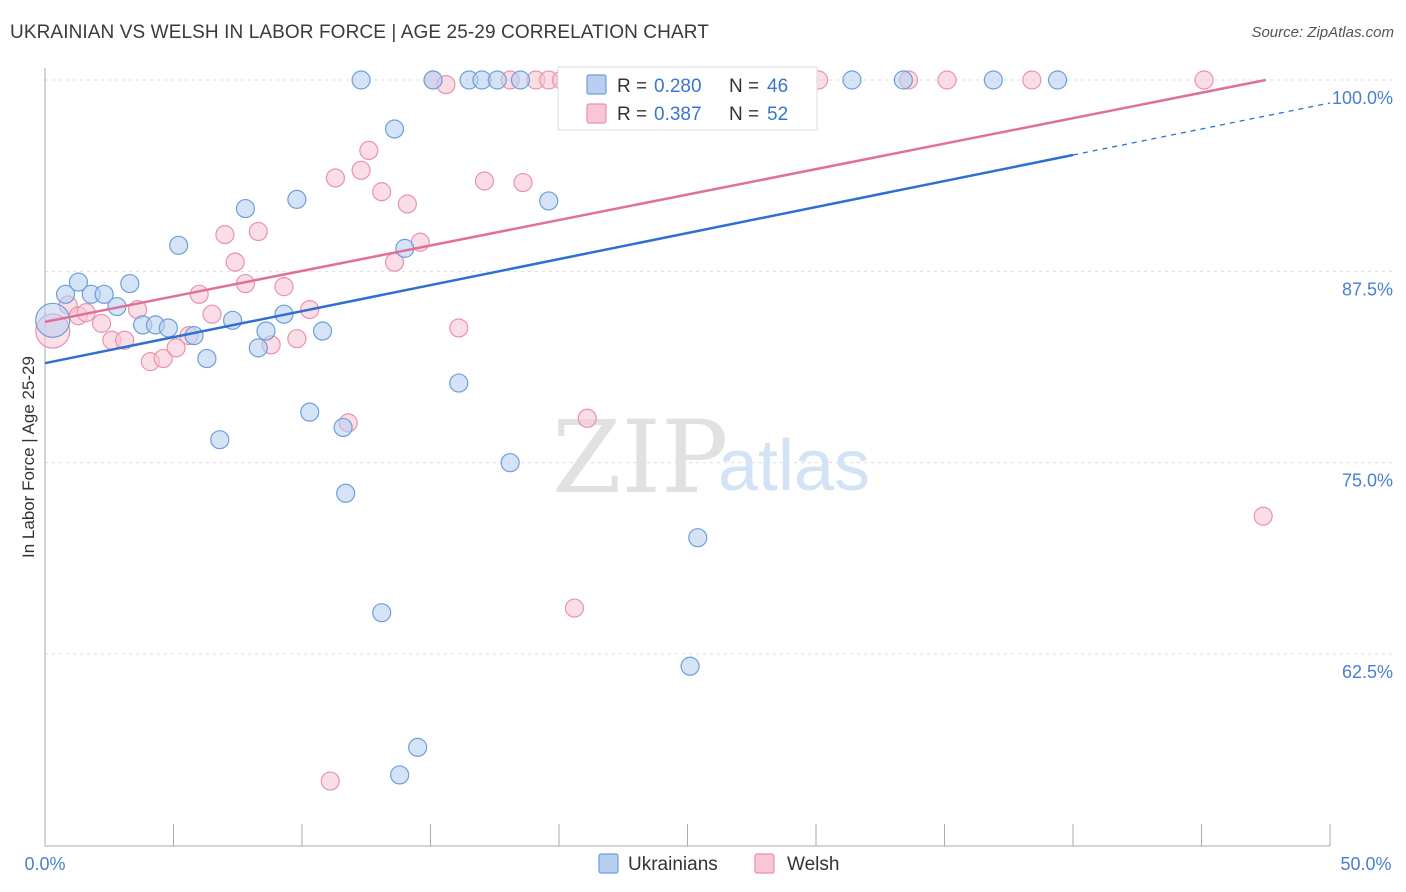 Image resolution: width=1406 pixels, height=892 pixels. I want to click on legend-welsh-label: Welsh, so click(813, 864).